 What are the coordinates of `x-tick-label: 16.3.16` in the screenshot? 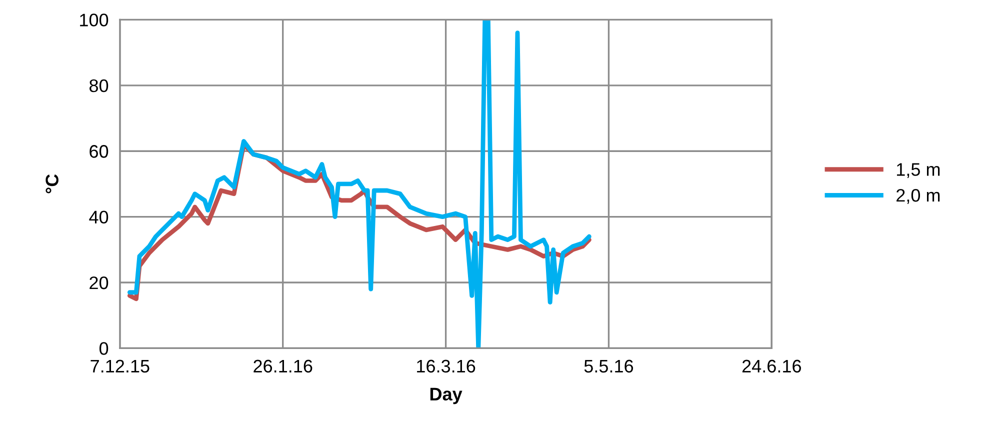 It's located at (446, 366).